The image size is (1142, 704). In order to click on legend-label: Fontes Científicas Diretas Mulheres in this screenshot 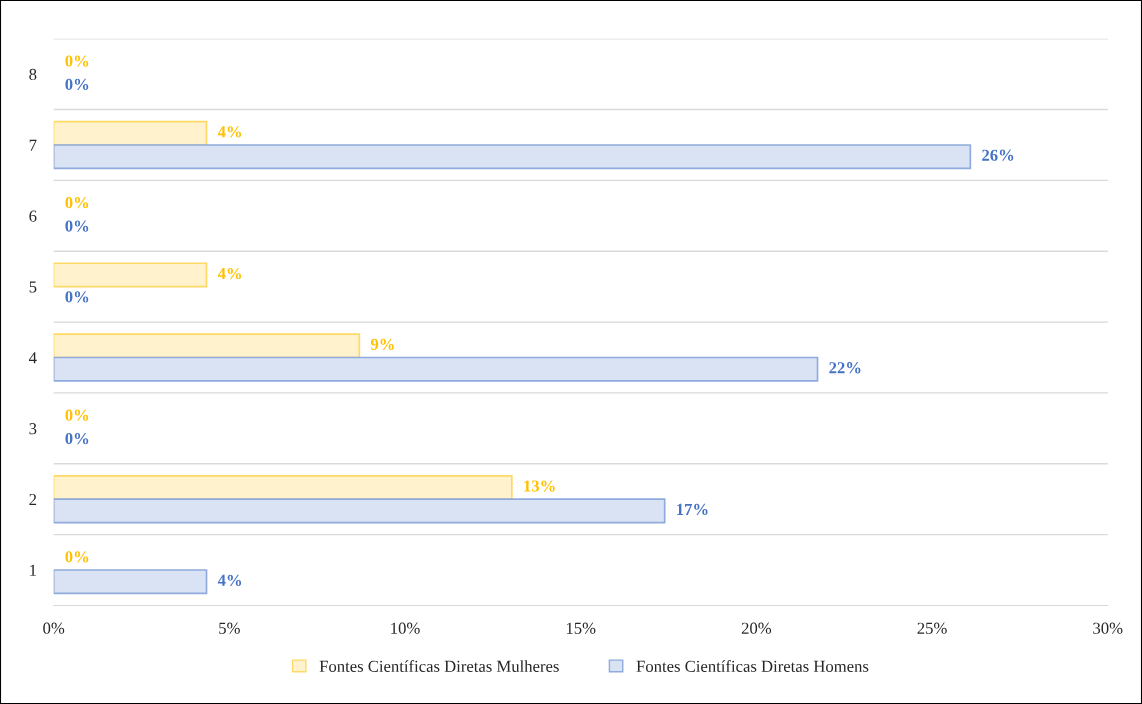, I will do `click(439, 666)`.